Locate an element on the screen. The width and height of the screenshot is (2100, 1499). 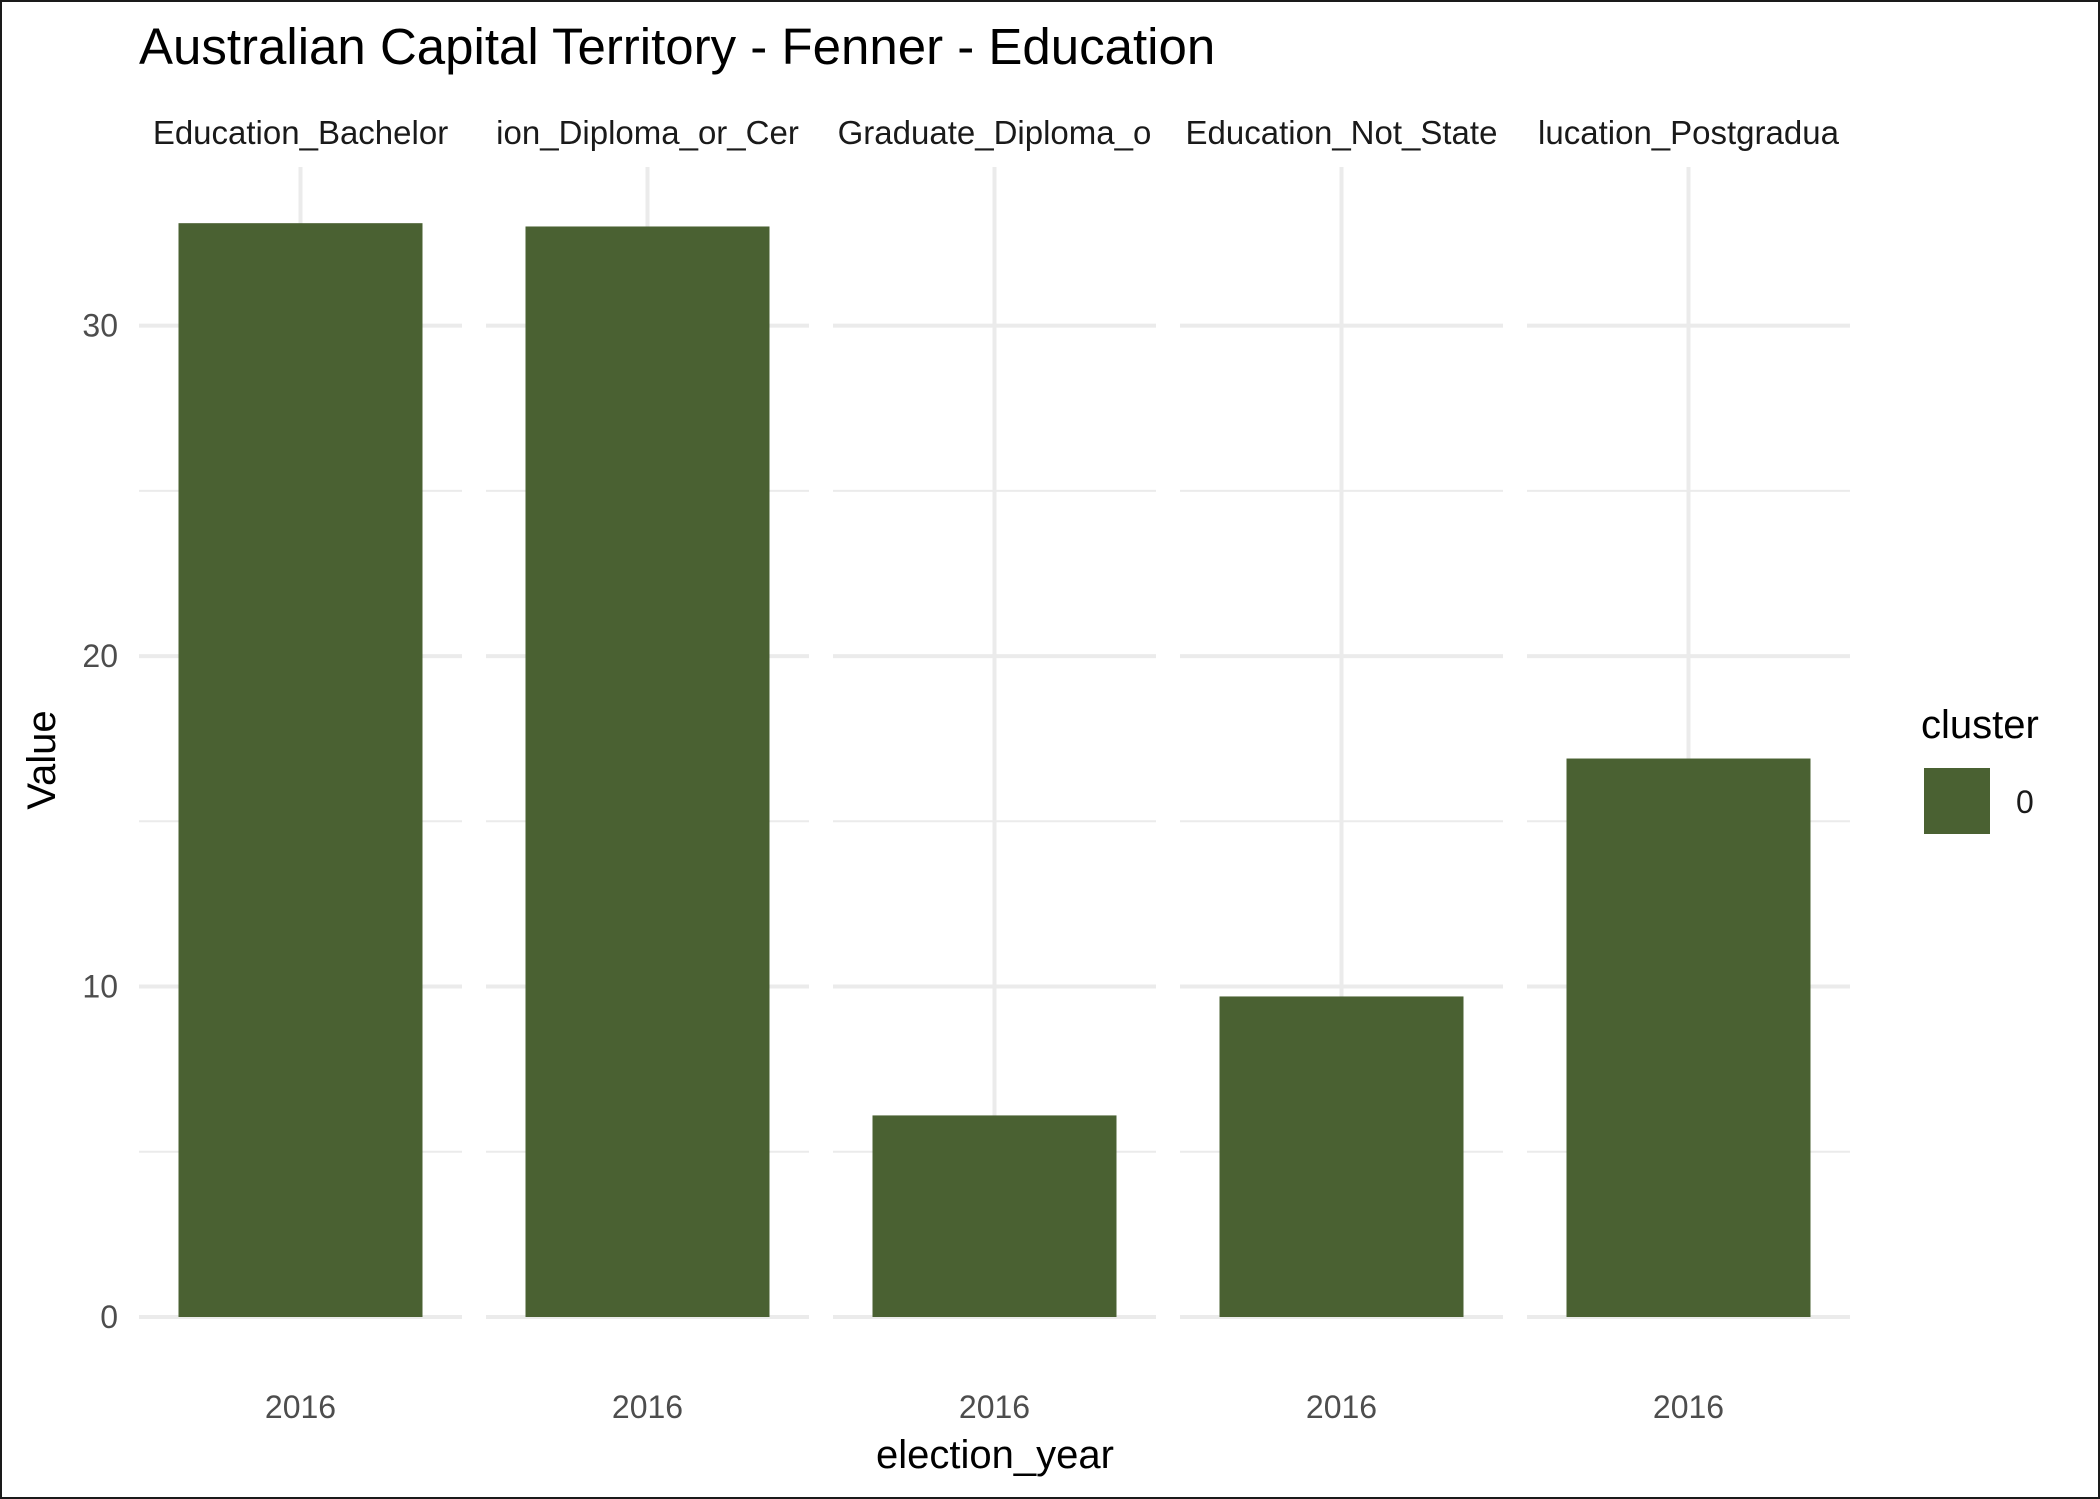
legend-entries: 0 is located at coordinates (1979, 801).